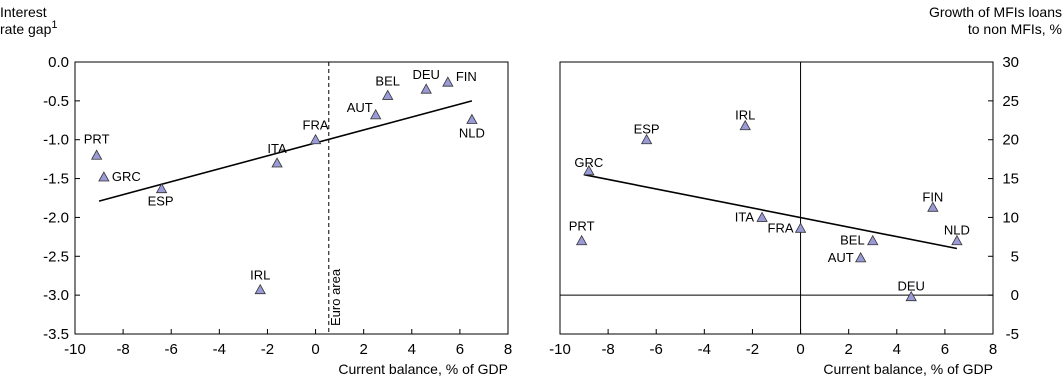  What do you see at coordinates (995, 12) in the screenshot?
I see `right-ylabel-line1: Growth of MFIs loans` at bounding box center [995, 12].